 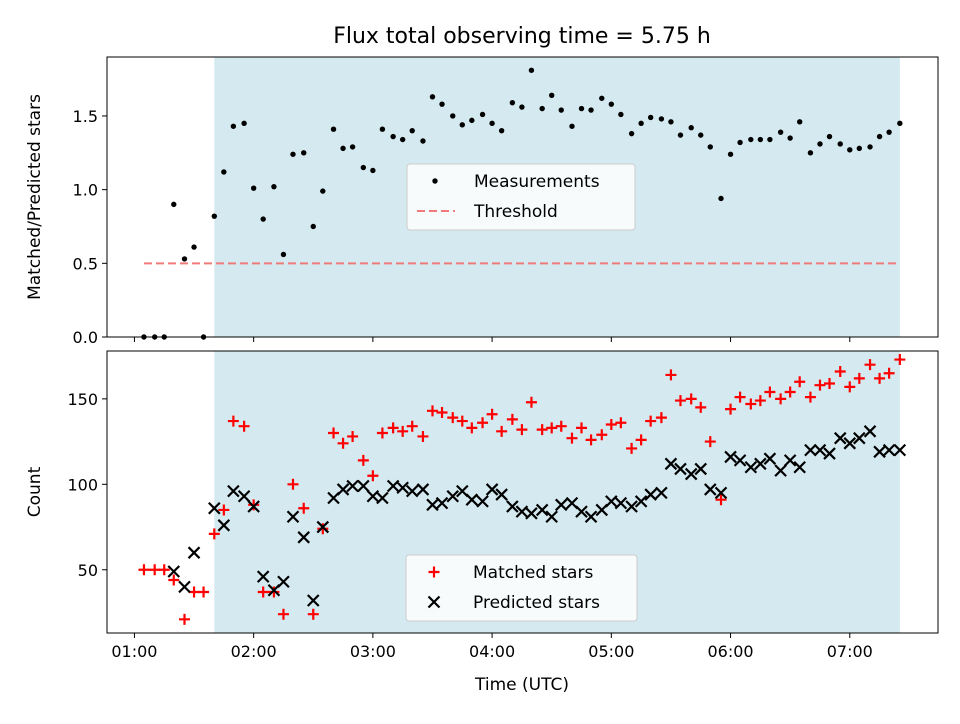 What do you see at coordinates (434, 602) in the screenshot?
I see `legend-predicted-marker` at bounding box center [434, 602].